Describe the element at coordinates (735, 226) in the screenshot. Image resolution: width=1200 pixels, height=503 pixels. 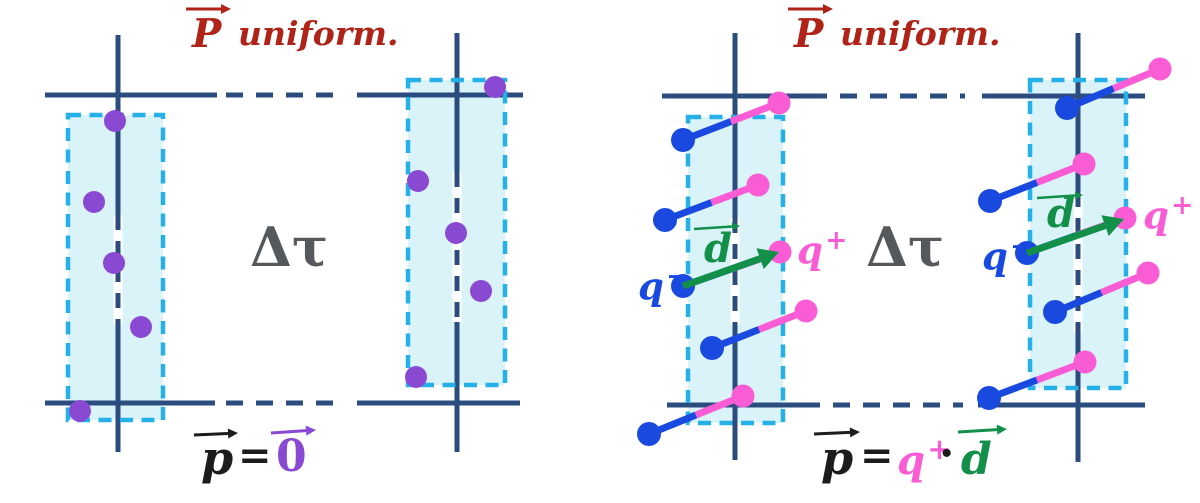
I see `right-panel-d-label-hat-left-head` at that location.